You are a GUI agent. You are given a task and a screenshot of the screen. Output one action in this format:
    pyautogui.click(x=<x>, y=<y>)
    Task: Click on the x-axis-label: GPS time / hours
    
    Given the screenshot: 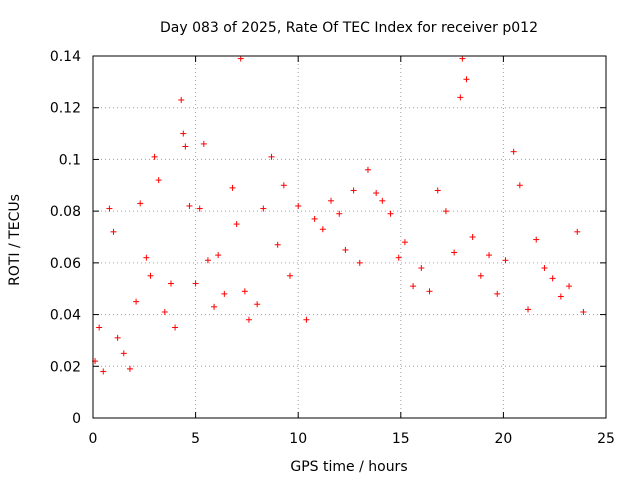 What is the action you would take?
    pyautogui.click(x=348, y=467)
    